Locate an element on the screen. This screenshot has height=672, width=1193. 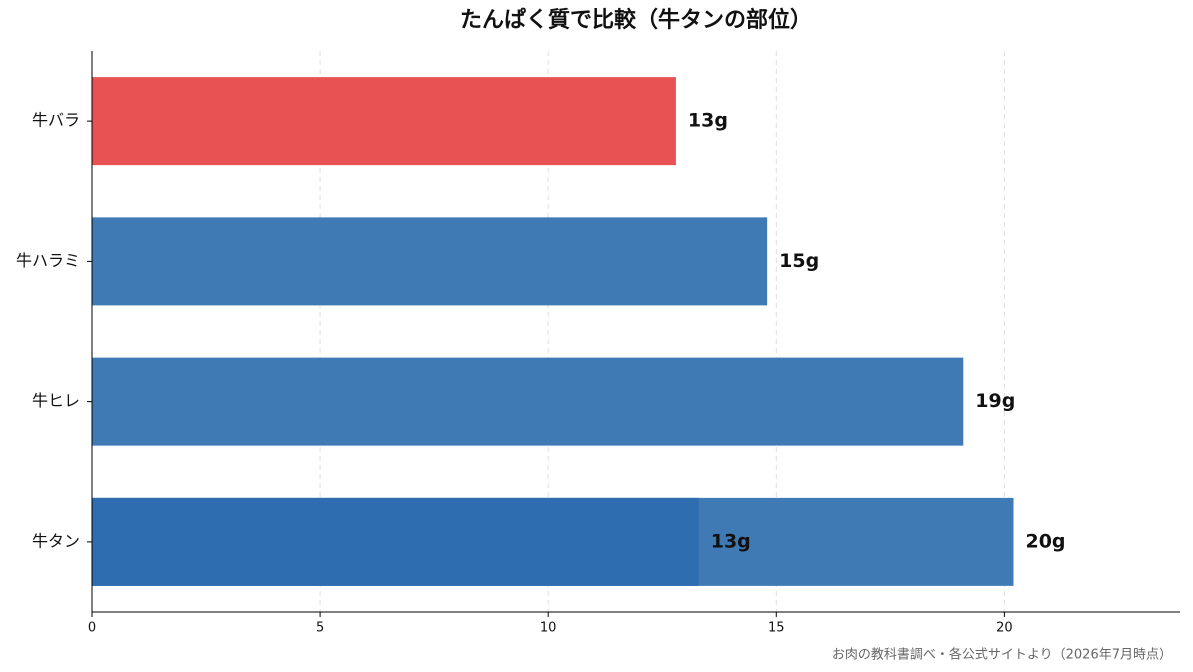
x-tick-label: 20 is located at coordinates (1004, 628).